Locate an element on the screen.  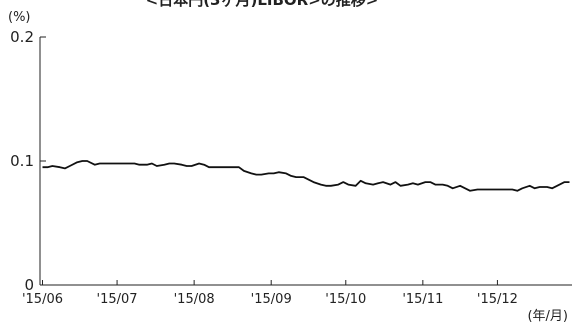
x-tick-label: '15/08 is located at coordinates (194, 299).